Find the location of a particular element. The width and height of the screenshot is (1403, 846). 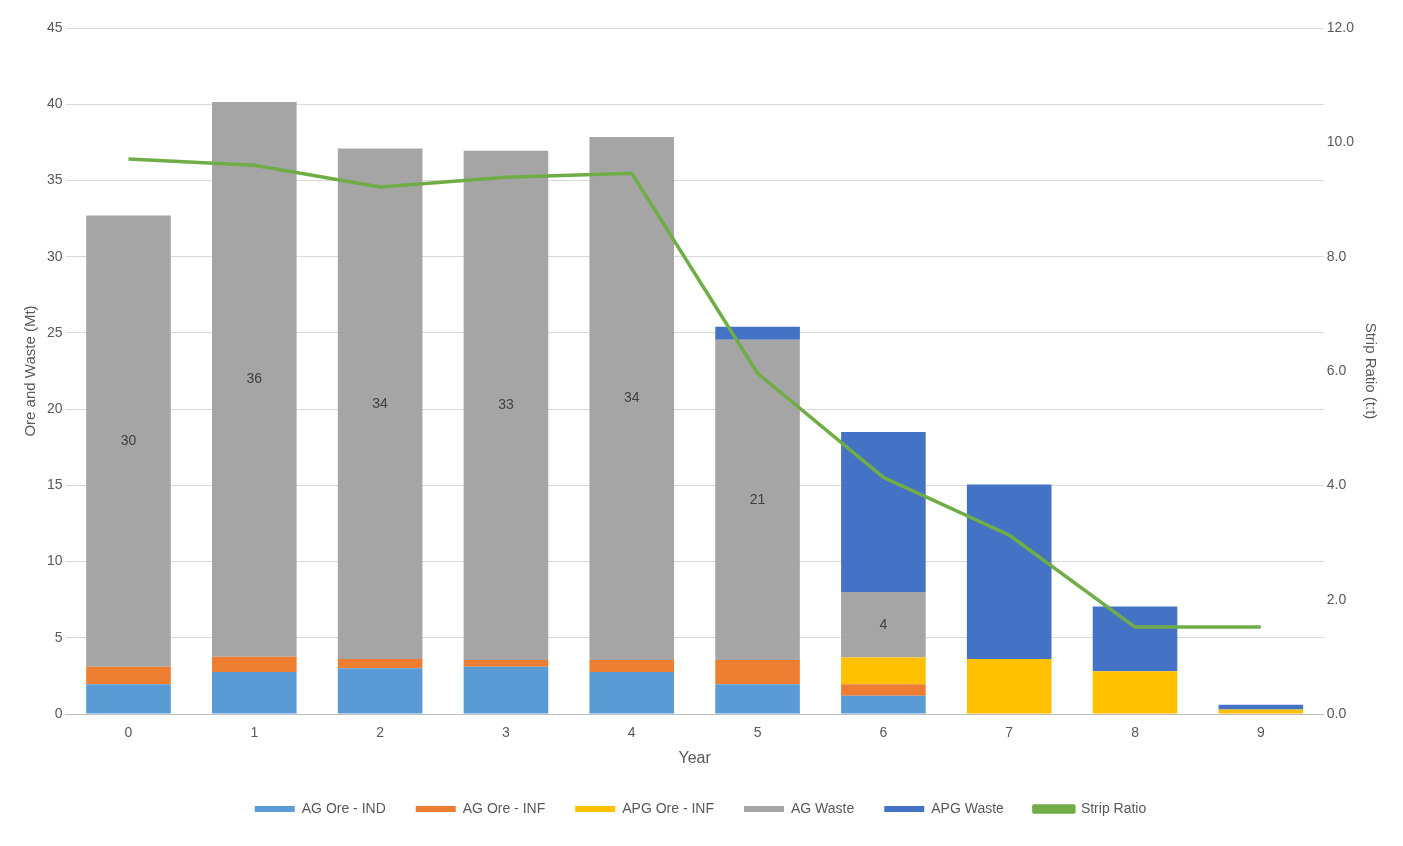

x-axis-title: Year is located at coordinates (695, 757).